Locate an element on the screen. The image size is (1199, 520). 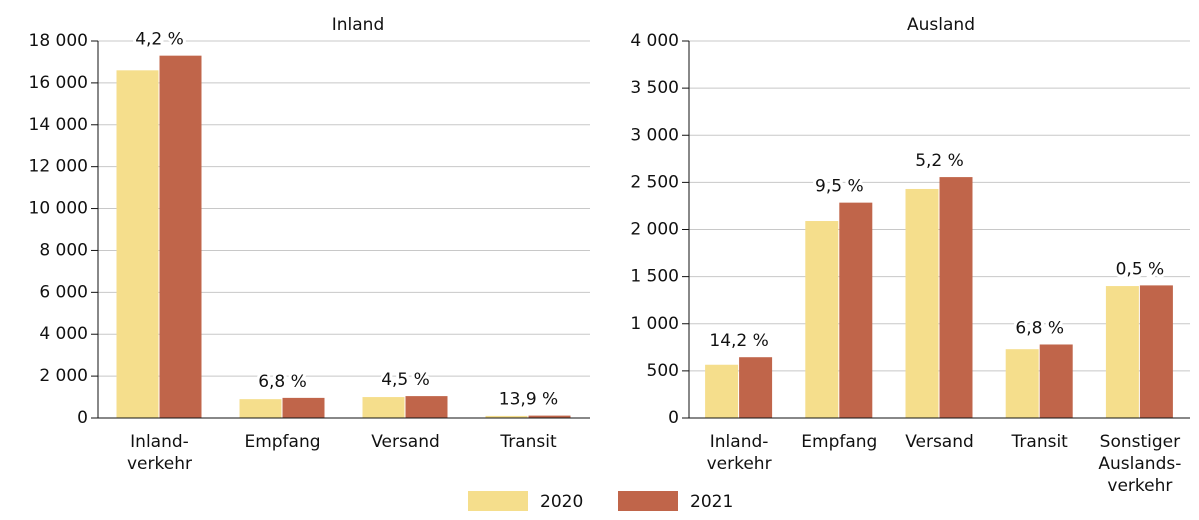
legend-label: 2020 is located at coordinates (561, 502).